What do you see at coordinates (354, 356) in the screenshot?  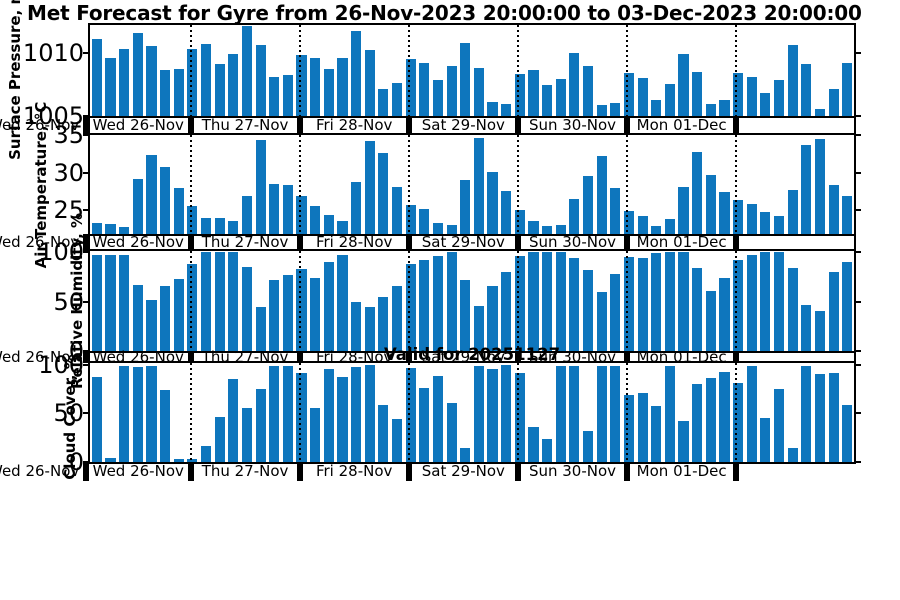 I see `x-day-label: Fri 28-Nov` at bounding box center [354, 356].